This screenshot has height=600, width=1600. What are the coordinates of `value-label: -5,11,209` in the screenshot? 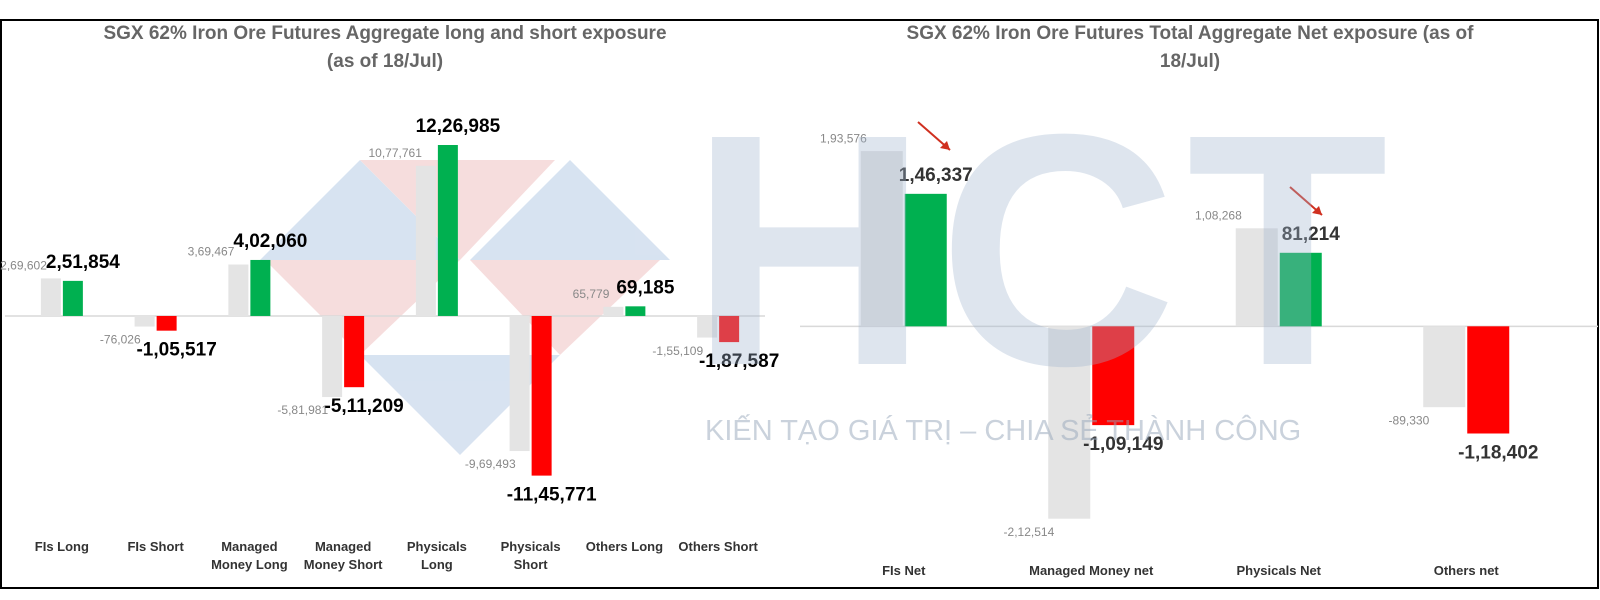 It's located at (364, 406).